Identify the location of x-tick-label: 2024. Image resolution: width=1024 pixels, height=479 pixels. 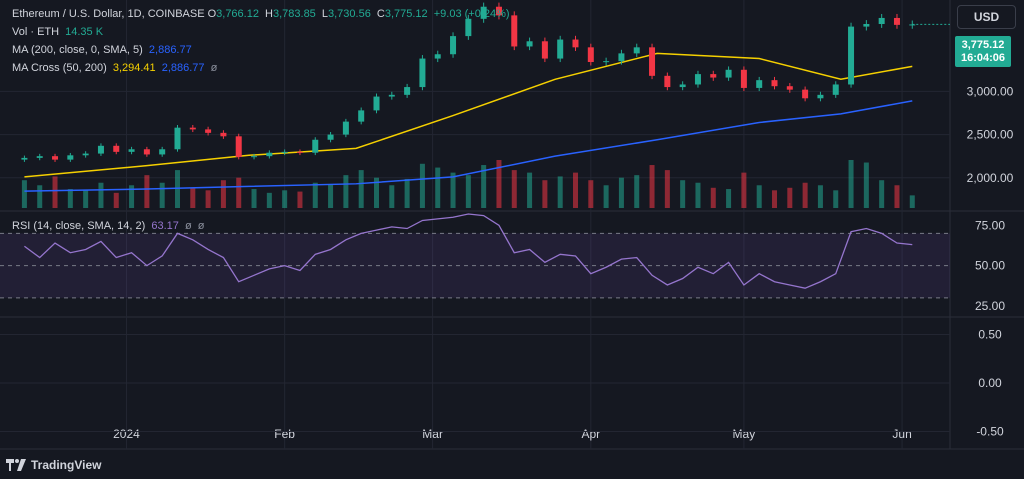
(126, 434).